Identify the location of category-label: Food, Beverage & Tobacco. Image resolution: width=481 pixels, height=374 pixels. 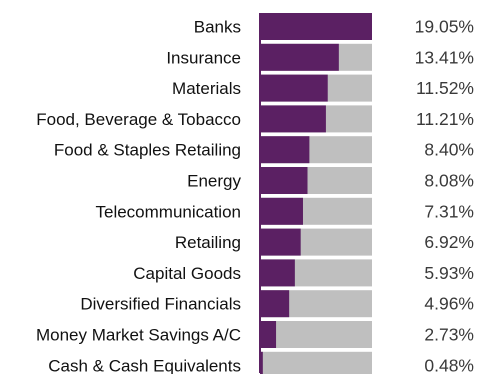
(138, 119).